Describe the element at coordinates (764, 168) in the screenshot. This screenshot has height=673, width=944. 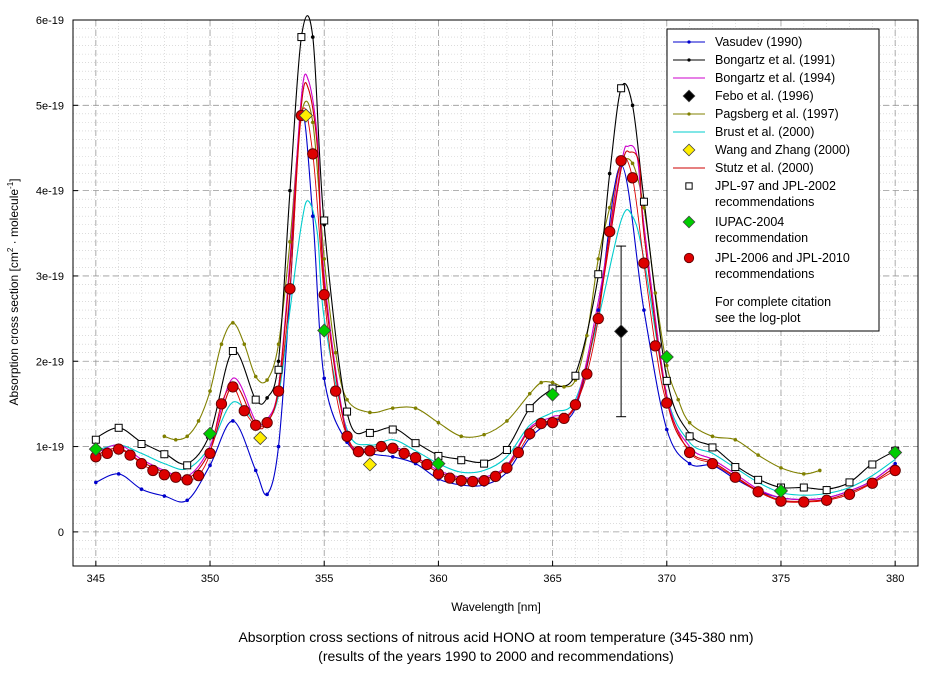
I see `legend-label-stutz-et-al-2000: Stutz et al. (2000)` at that location.